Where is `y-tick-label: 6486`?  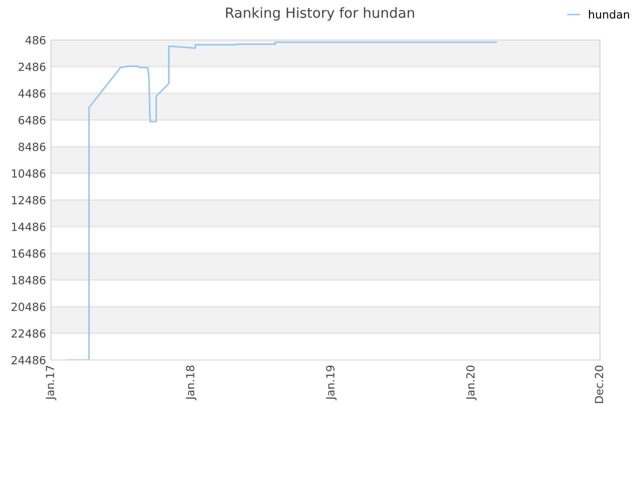 y-tick-label: 6486 is located at coordinates (32, 120).